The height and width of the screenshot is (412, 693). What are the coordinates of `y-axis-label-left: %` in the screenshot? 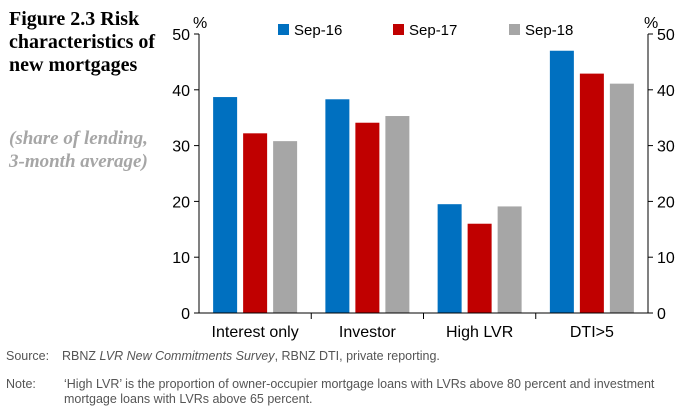 It's located at (200, 23).